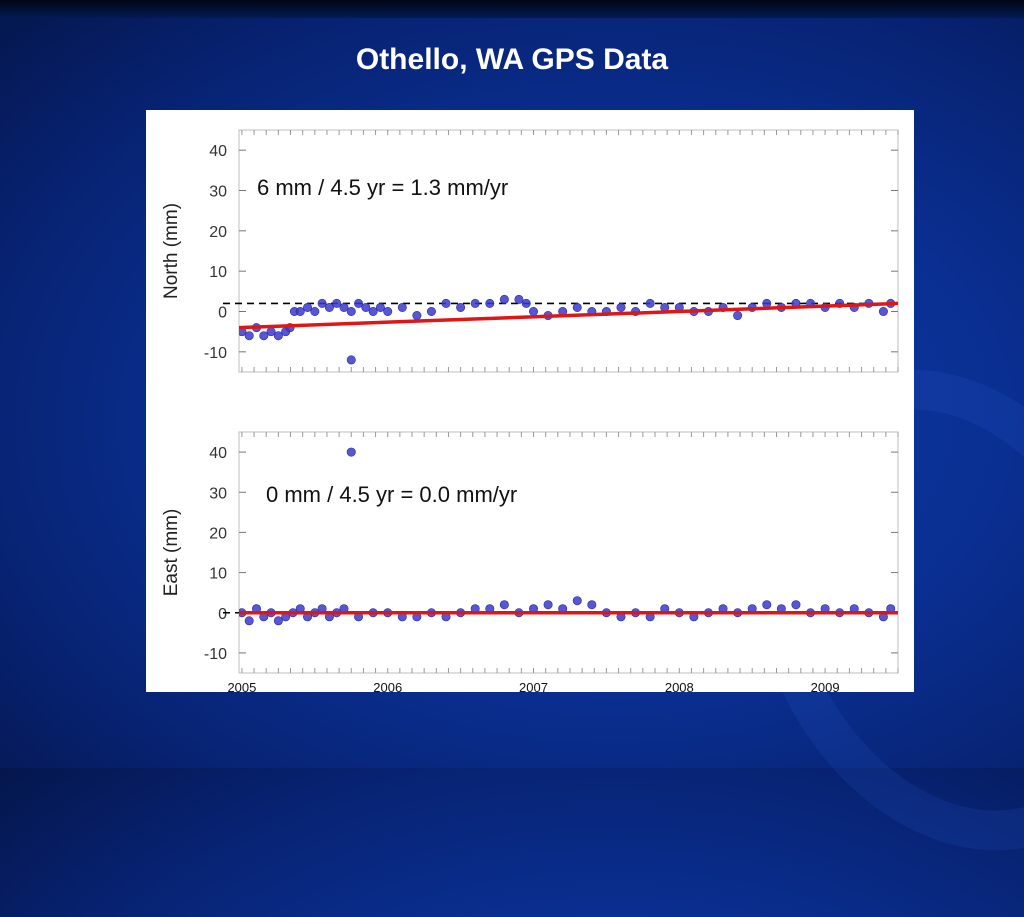 The image size is (1024, 917). Describe the element at coordinates (512, 59) in the screenshot. I see `slide-title: Othello, WA GPS Data` at that location.